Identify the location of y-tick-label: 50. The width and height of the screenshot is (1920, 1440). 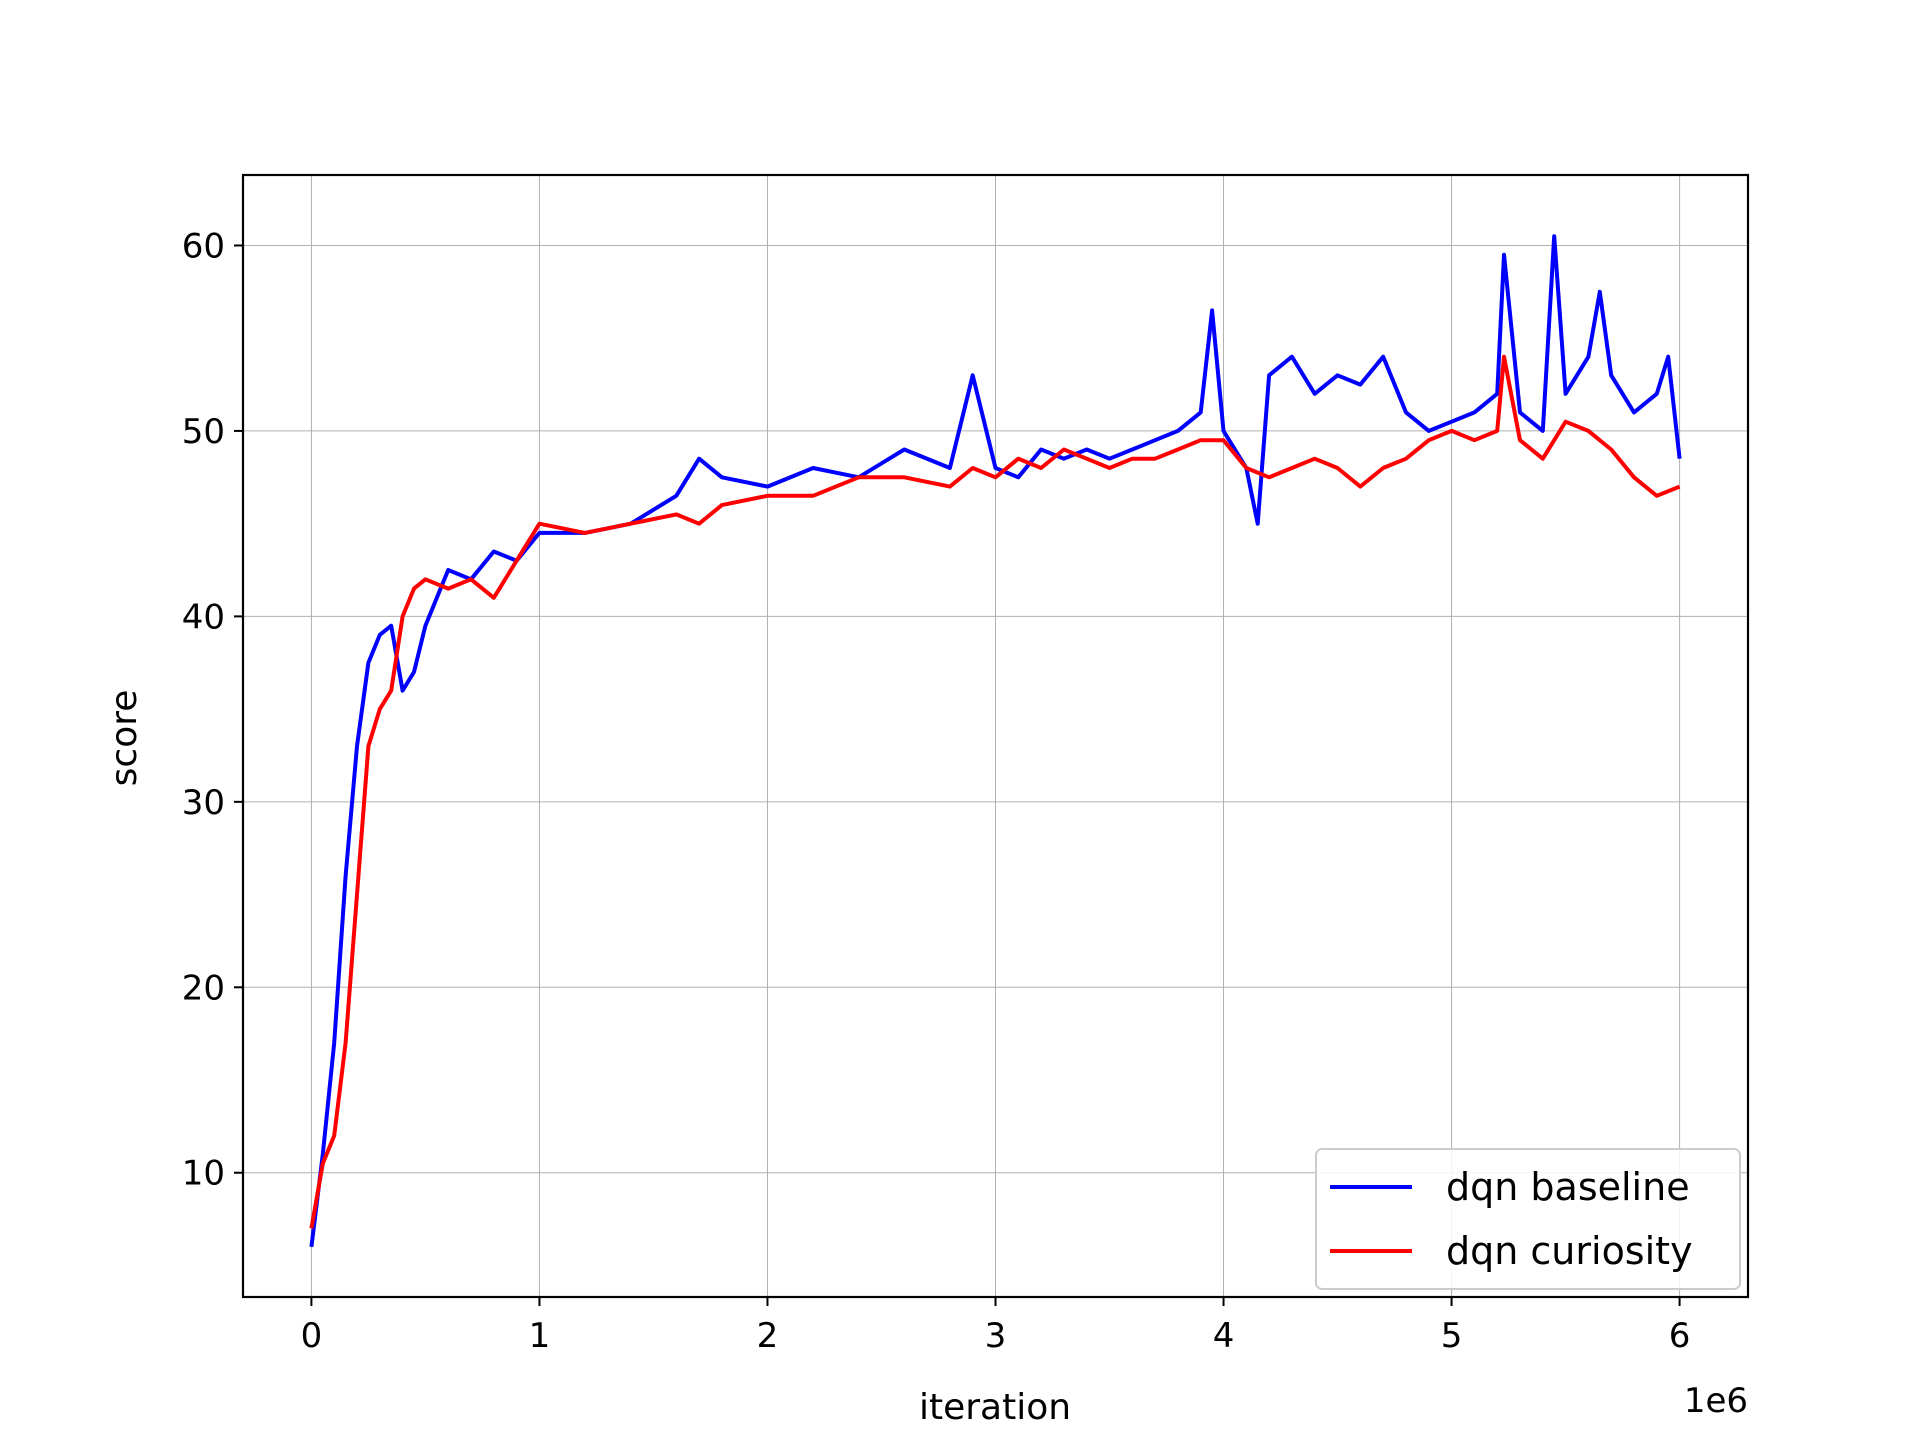
(203, 432).